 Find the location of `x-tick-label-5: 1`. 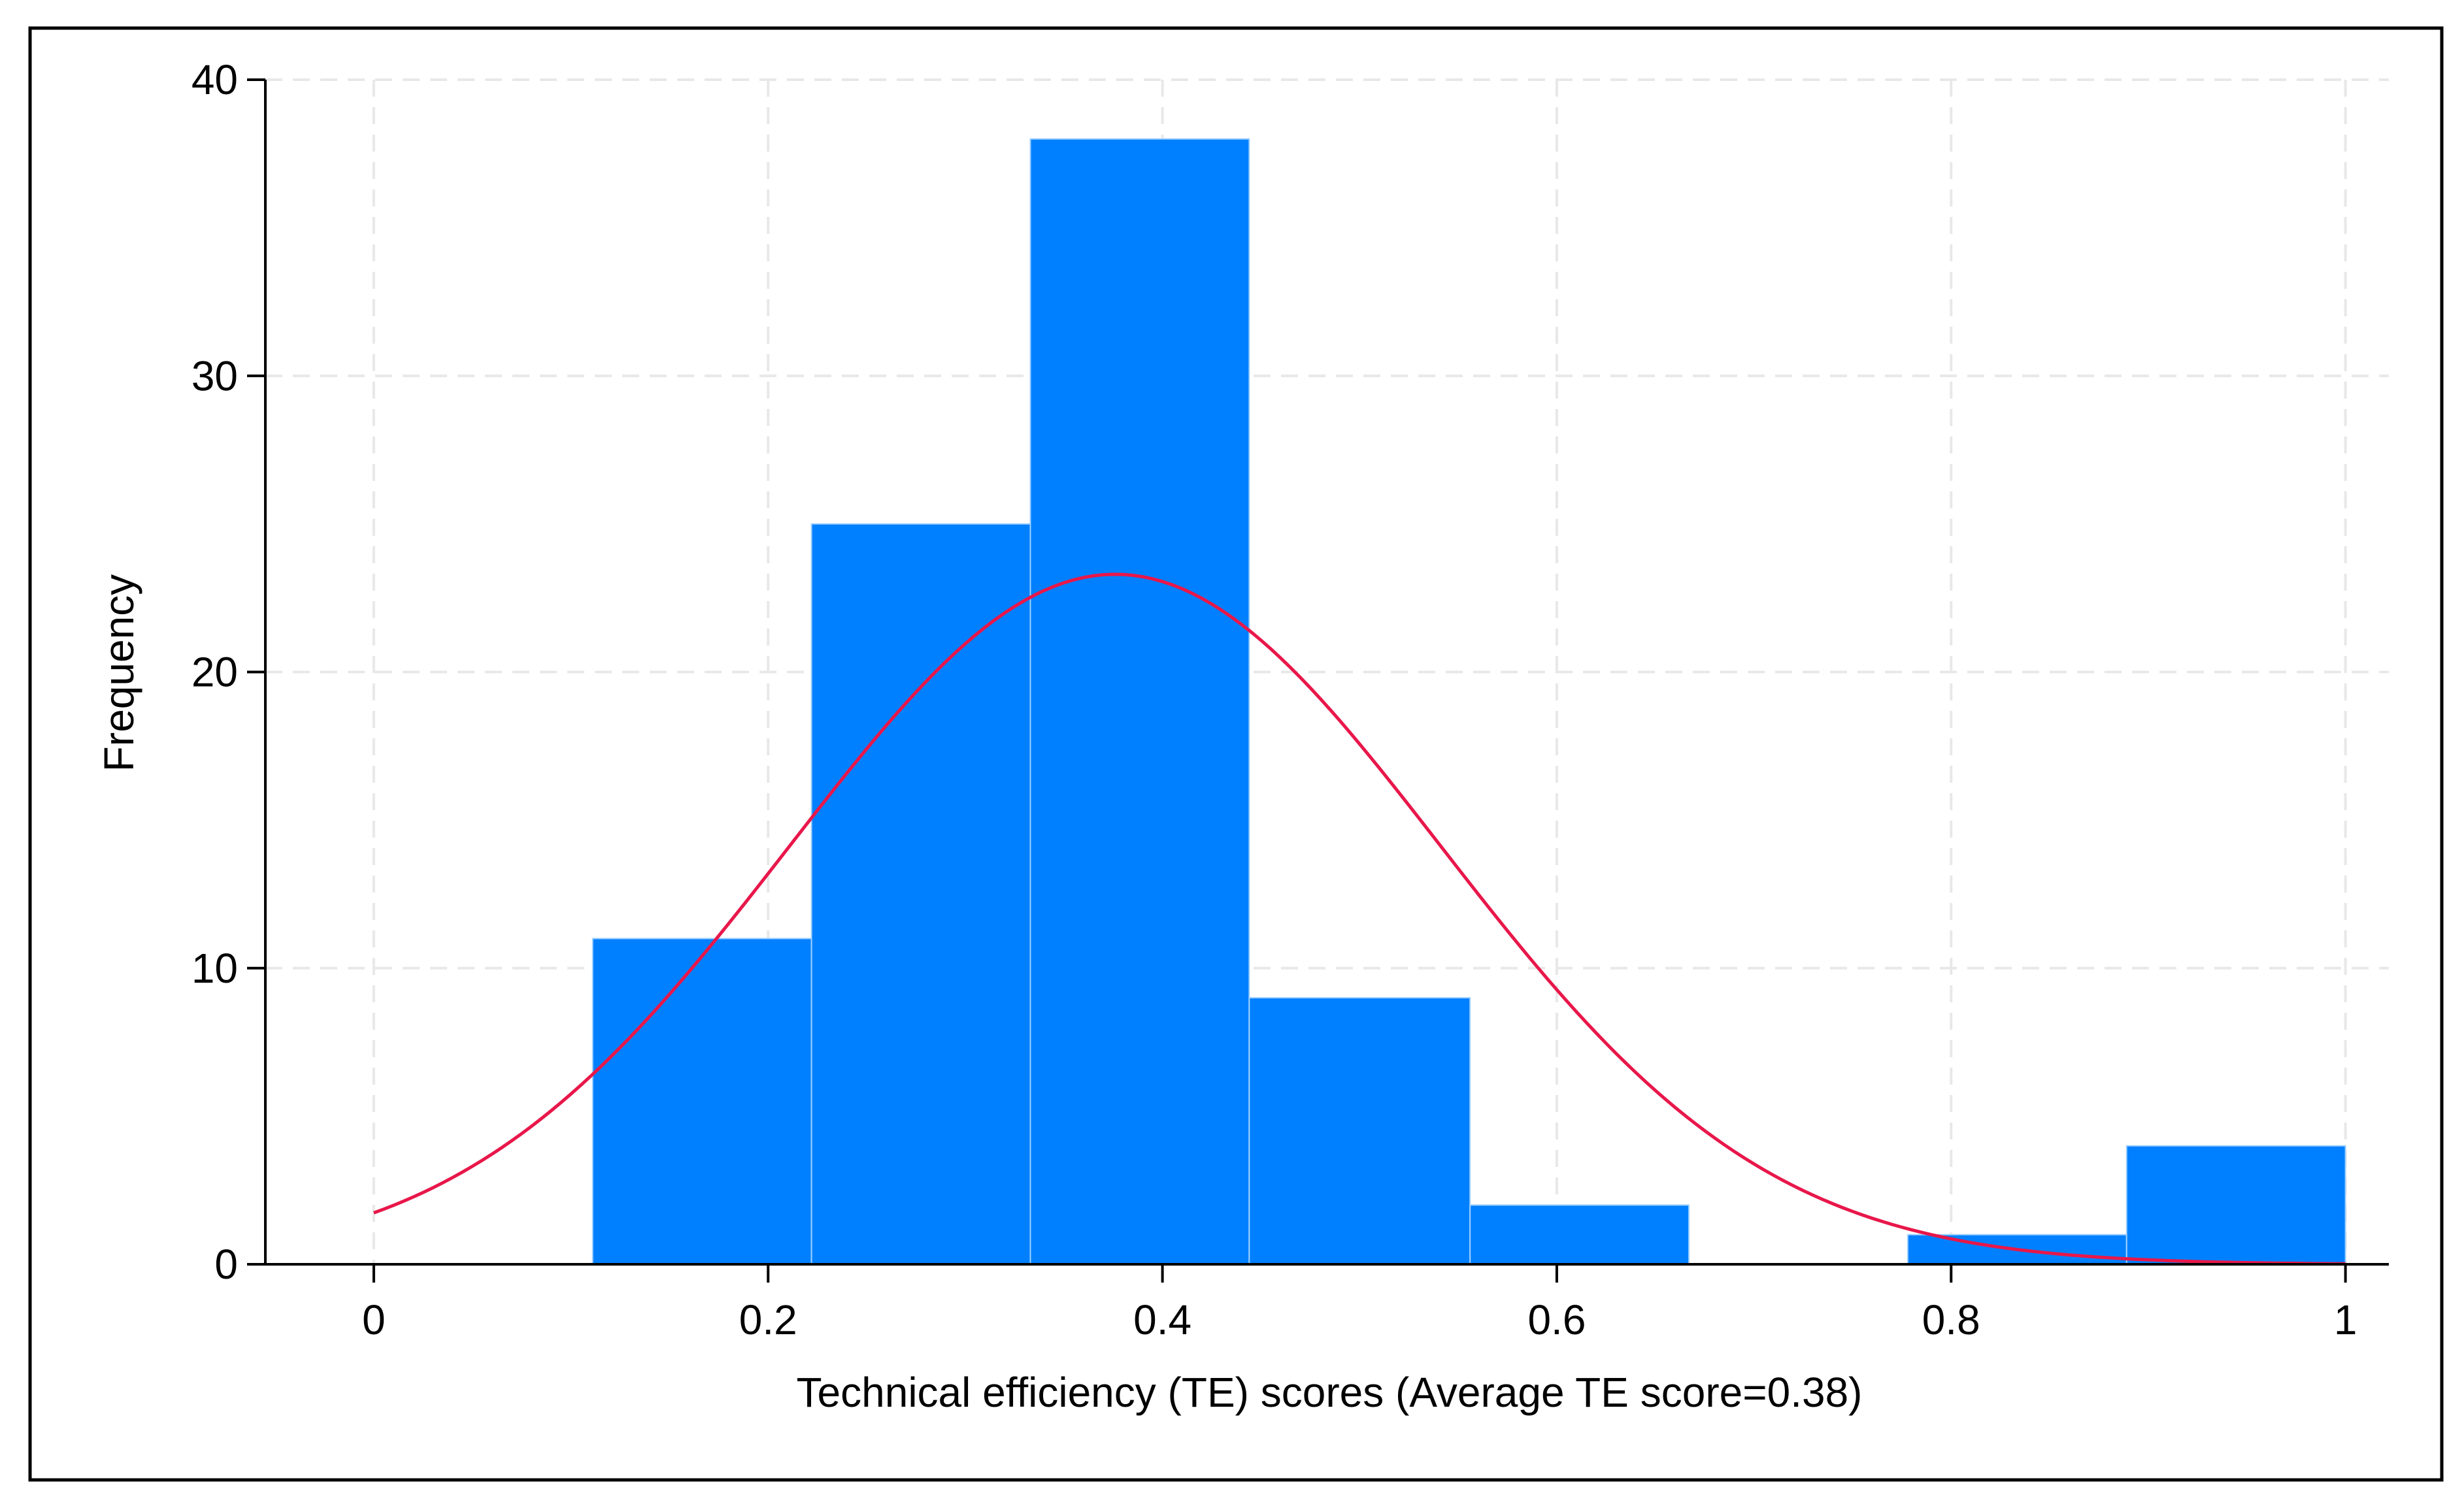

x-tick-label-5: 1 is located at coordinates (2345, 1319).